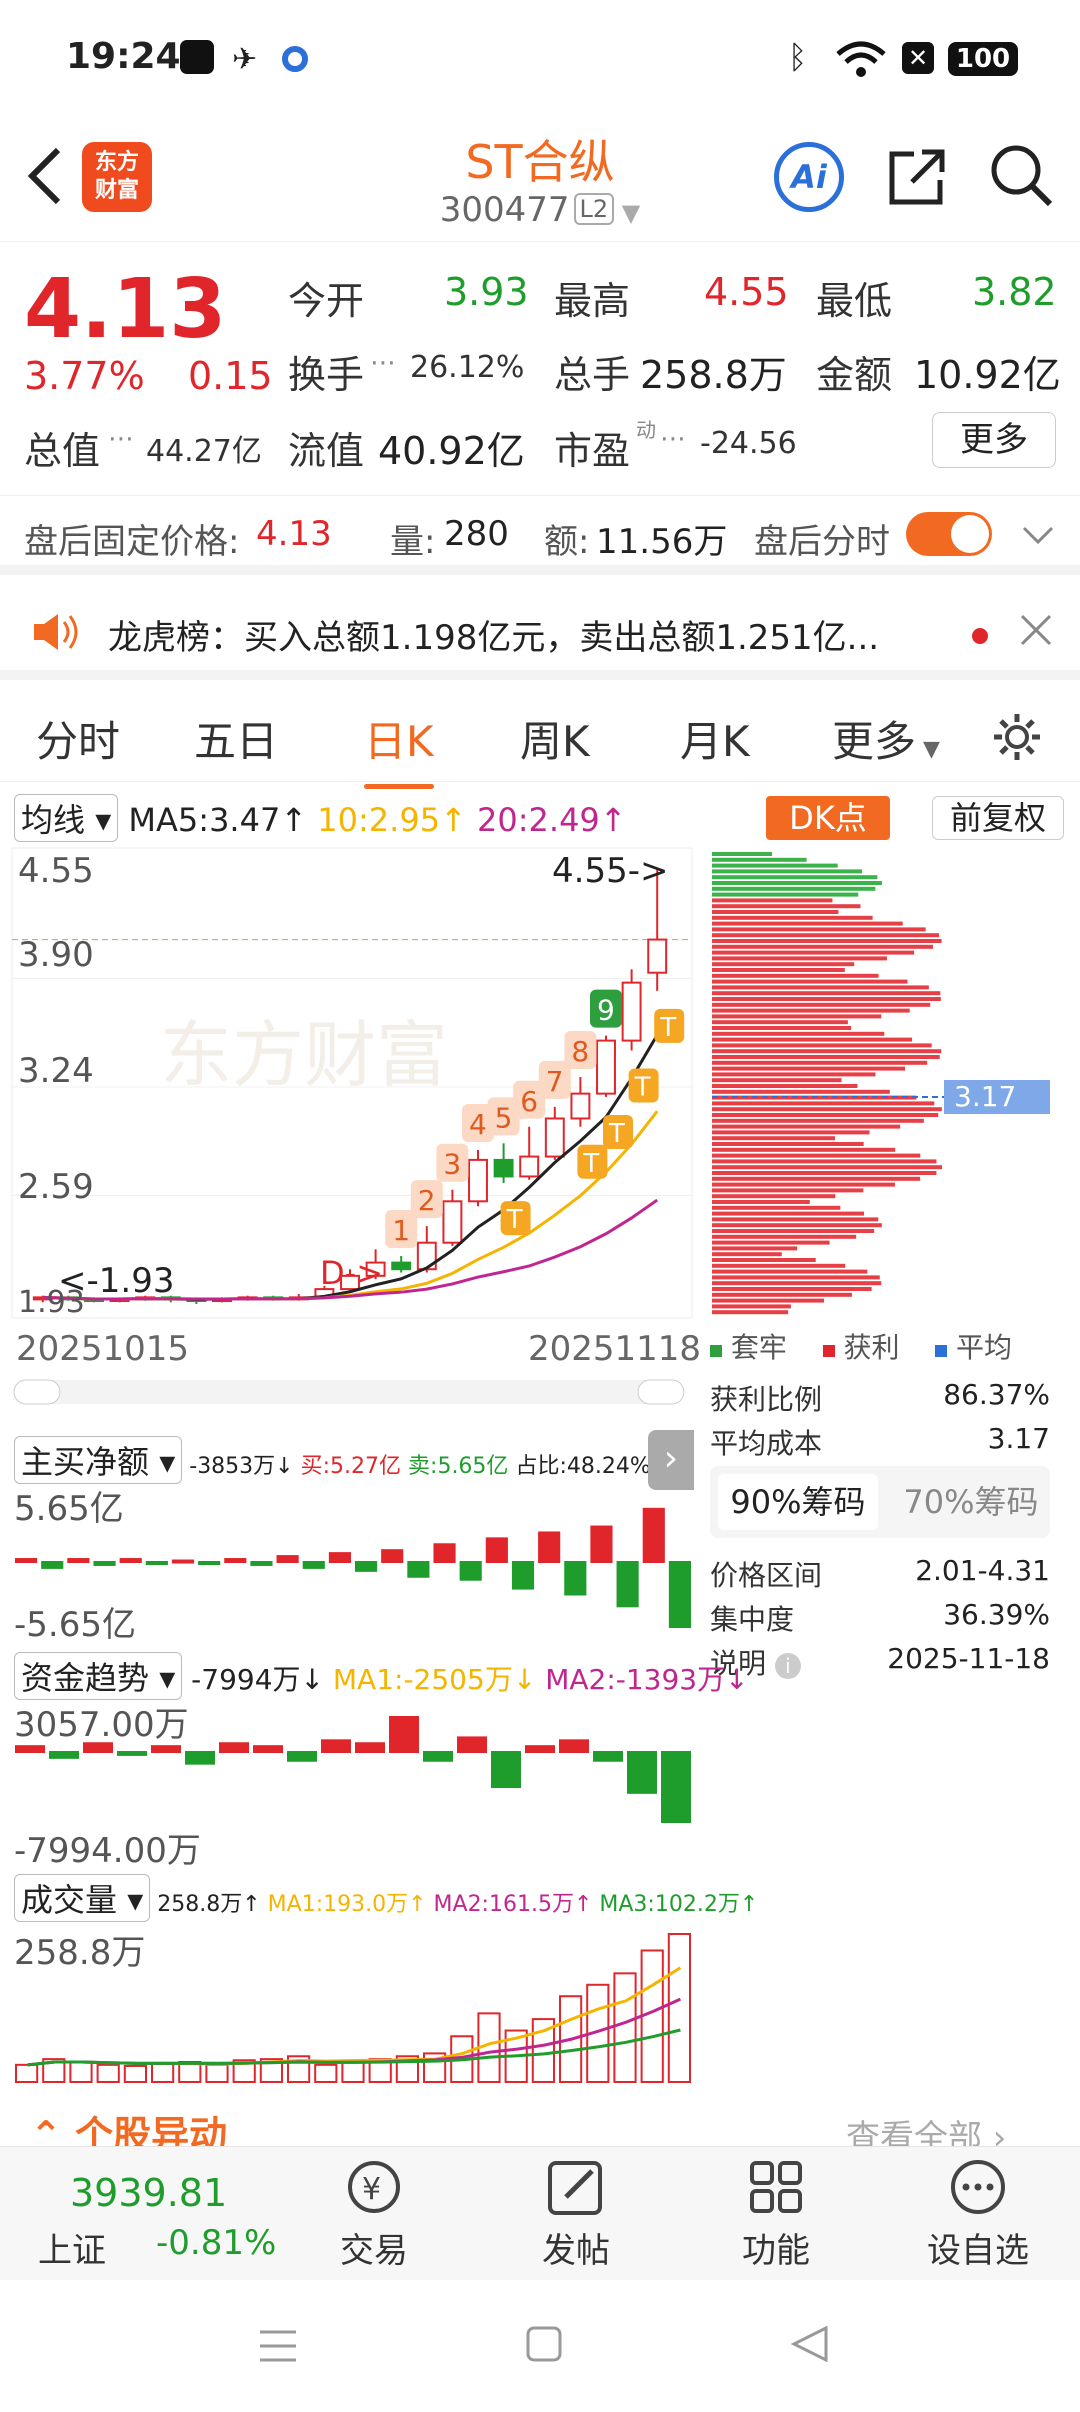 This screenshot has height=2412, width=1080. I want to click on ai-button: Ai, so click(809, 177).